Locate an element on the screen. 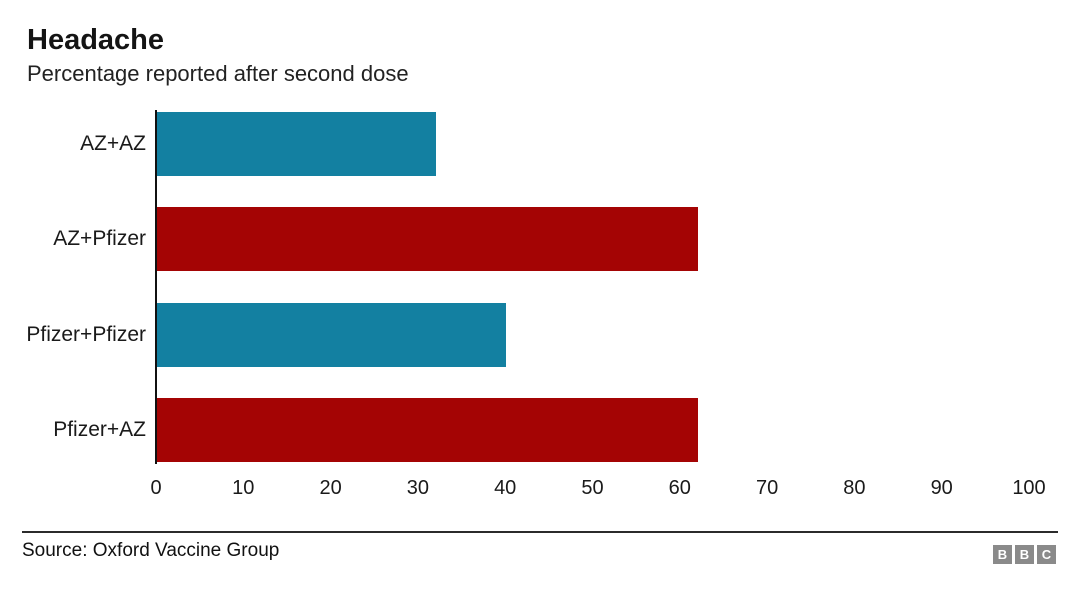  category-label: Pfizer+AZ is located at coordinates (99, 430).